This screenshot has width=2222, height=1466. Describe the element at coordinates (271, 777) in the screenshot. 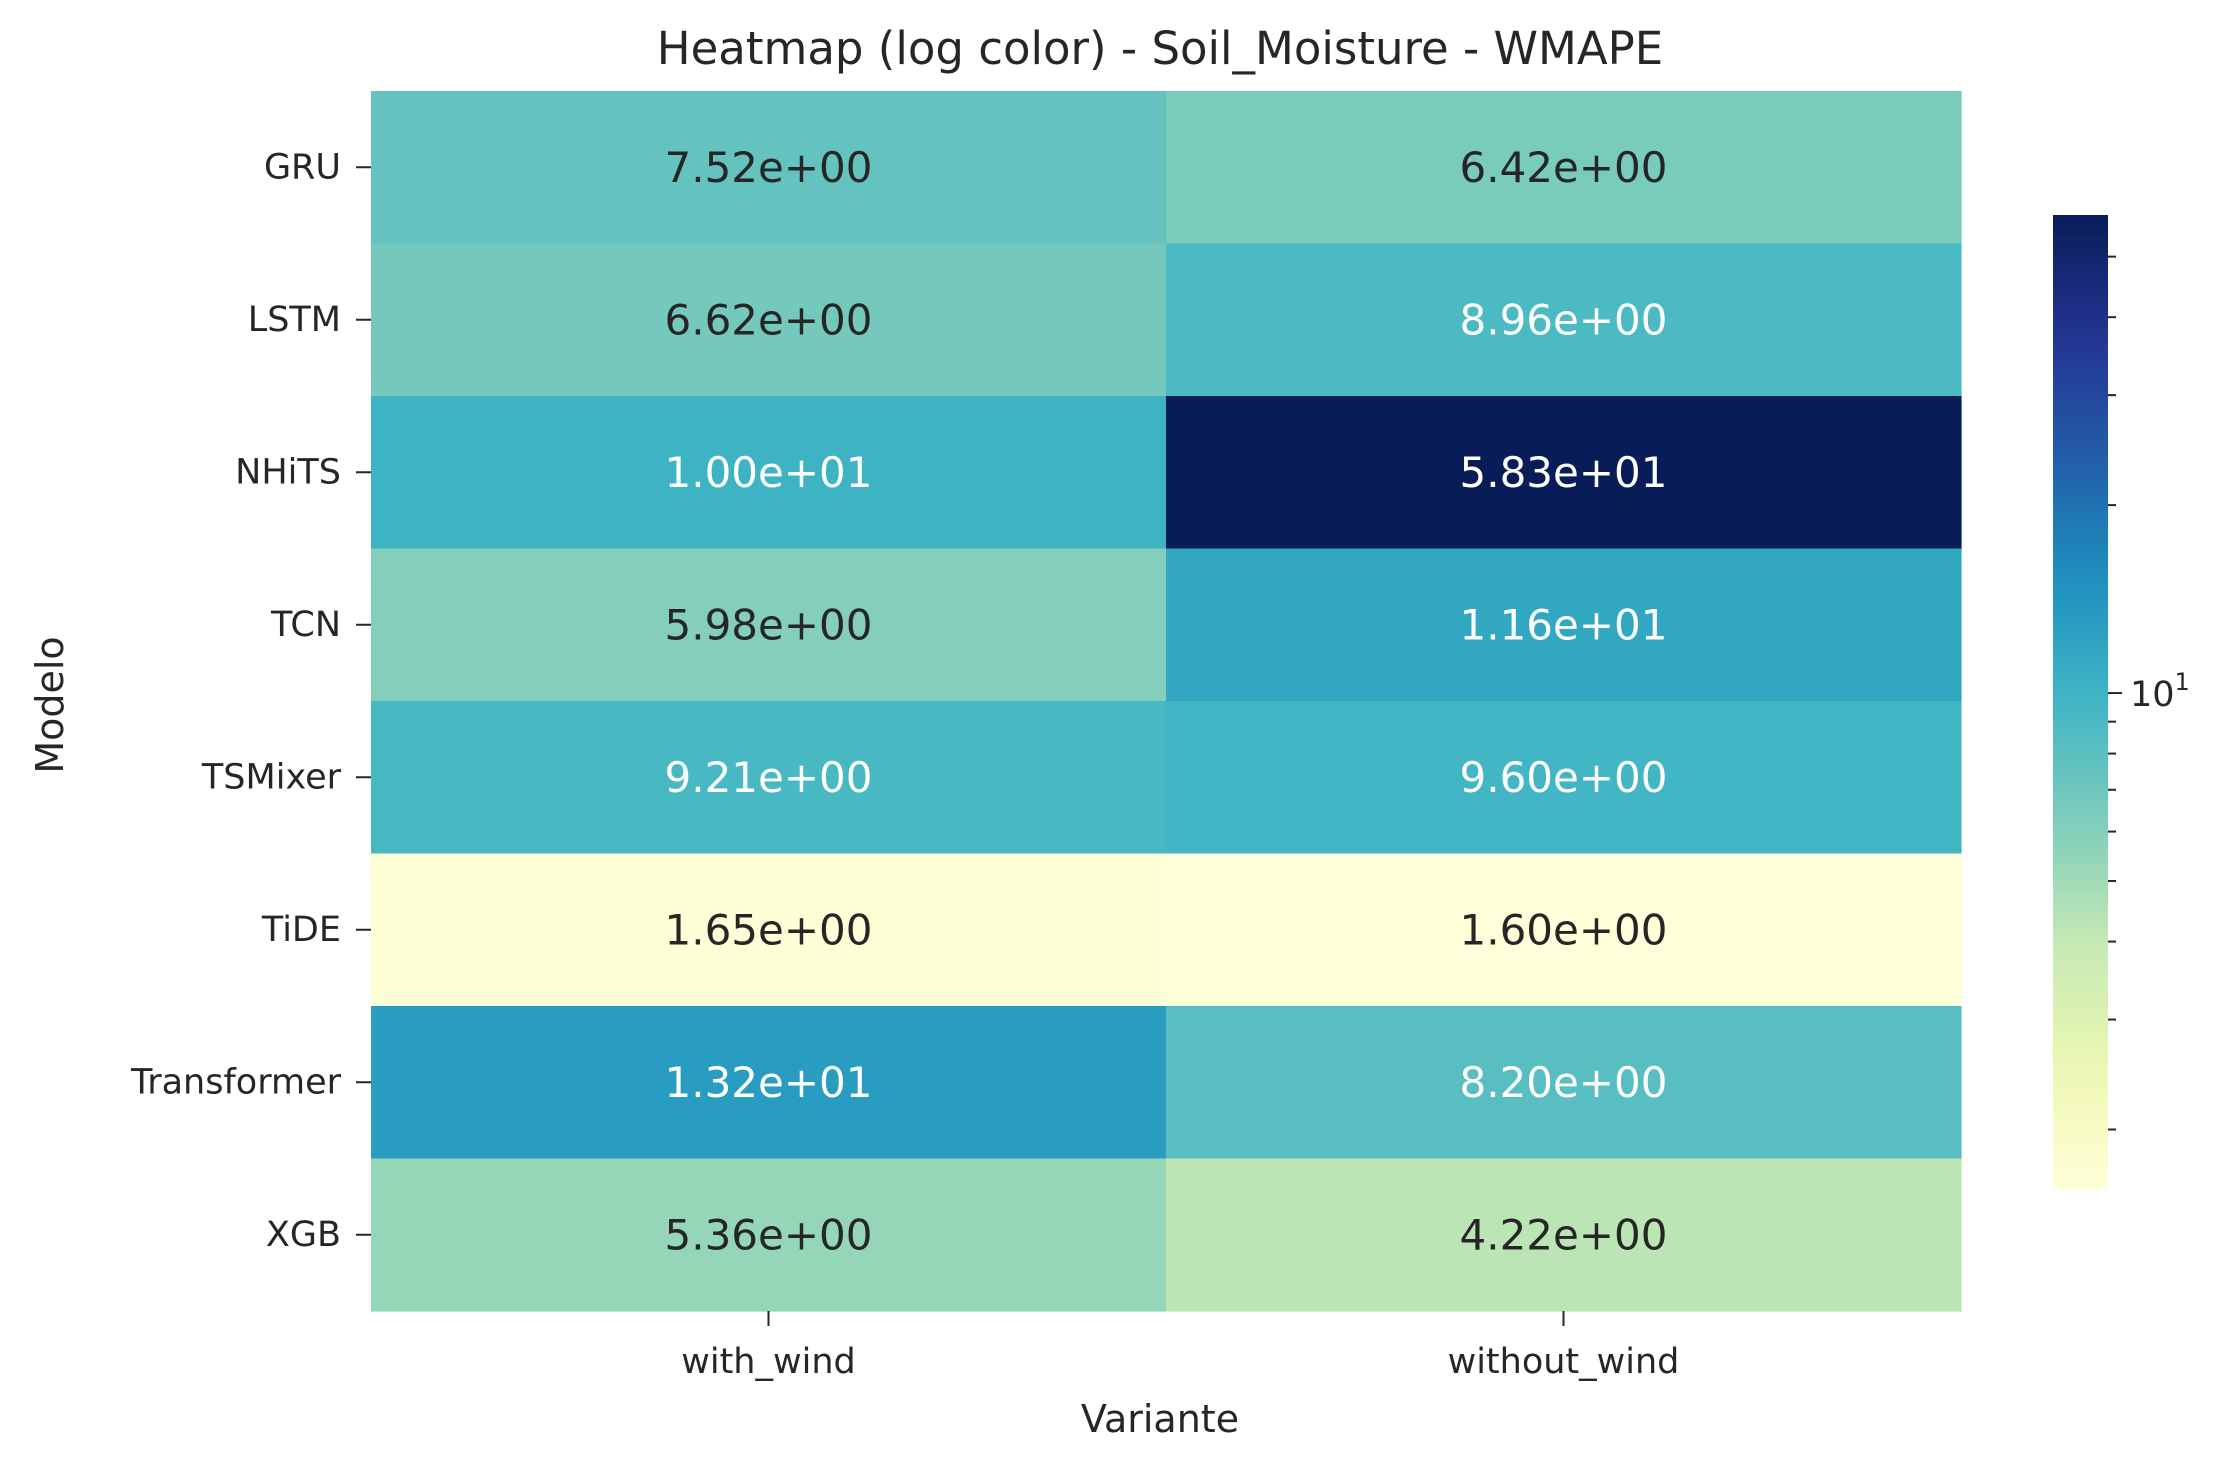

I see `y-tick-label: TSMixer` at that location.